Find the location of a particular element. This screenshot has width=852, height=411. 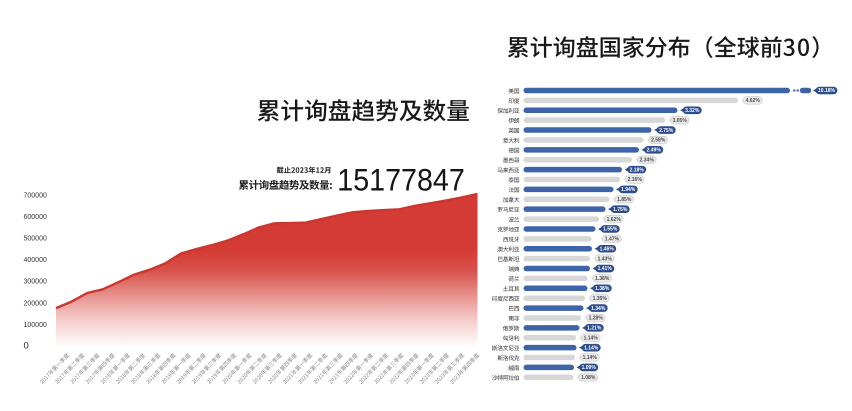

svg-text: 1.75% is located at coordinates (620, 210).